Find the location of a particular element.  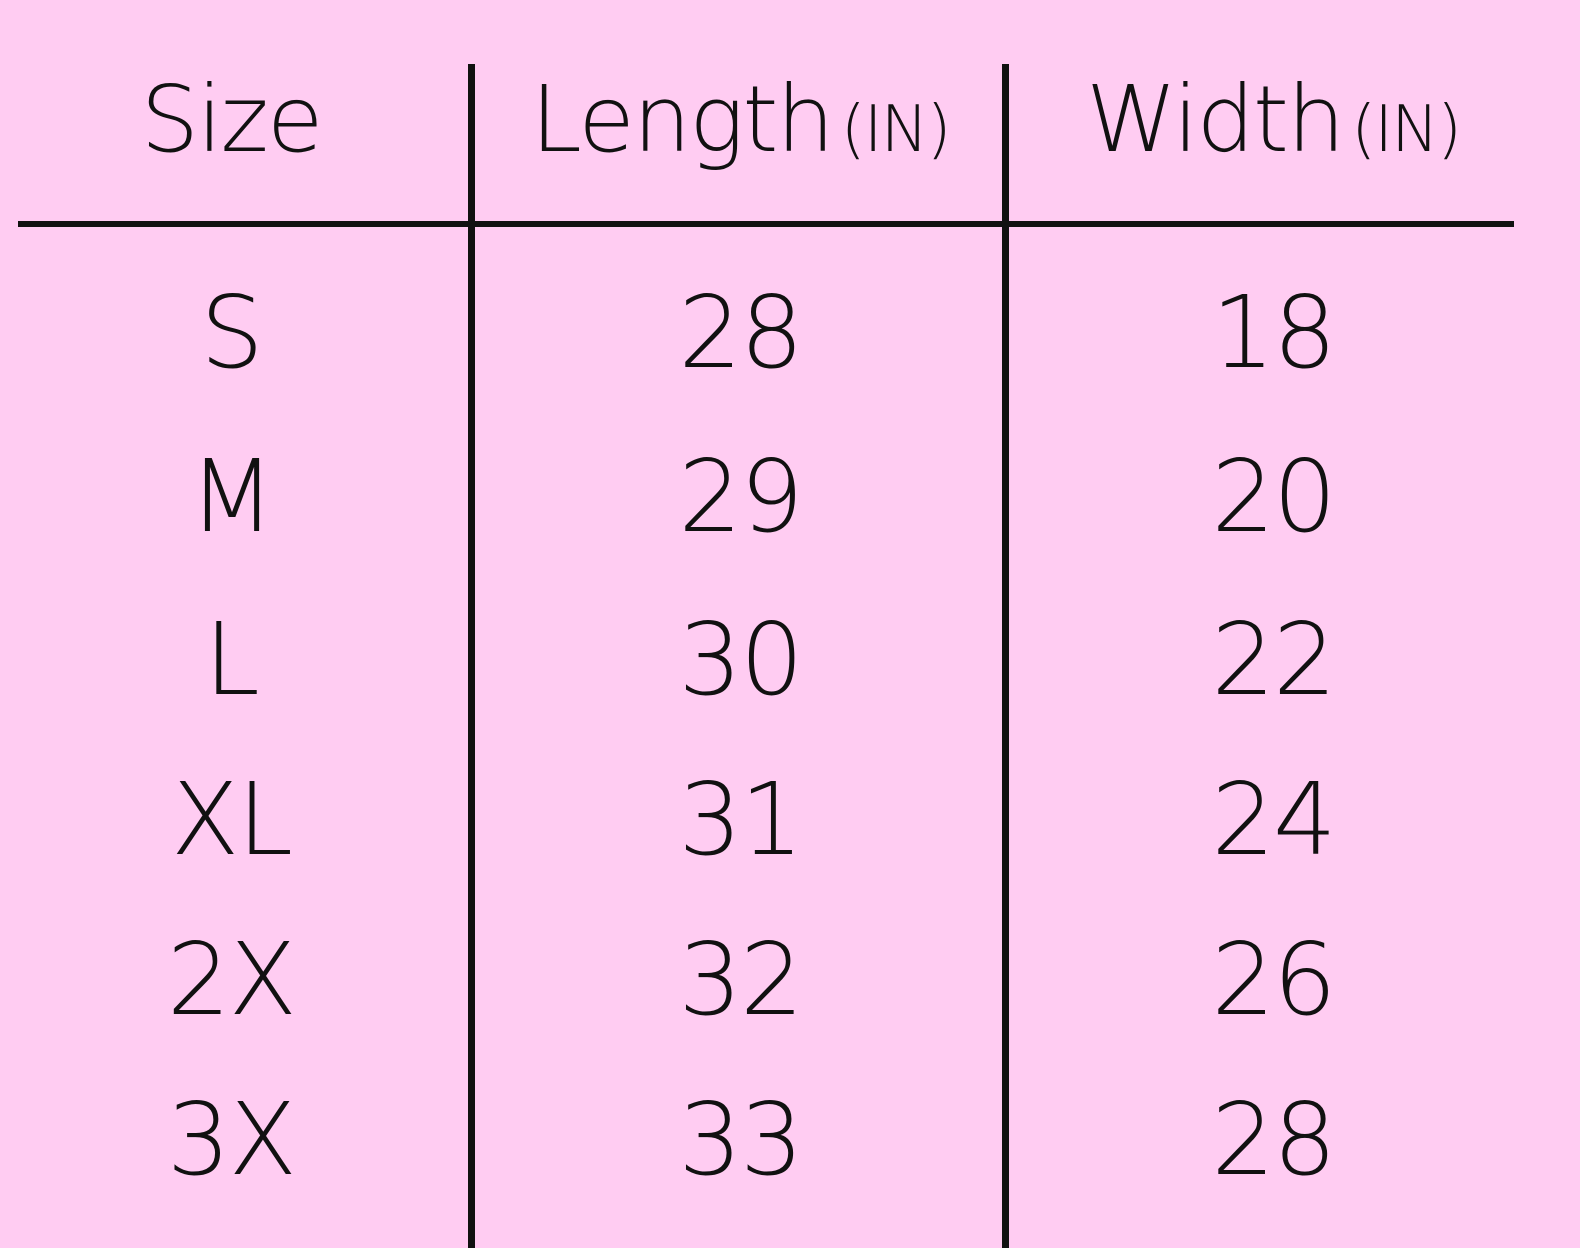

header-width: Width (IN) is located at coordinates (1273, 120).